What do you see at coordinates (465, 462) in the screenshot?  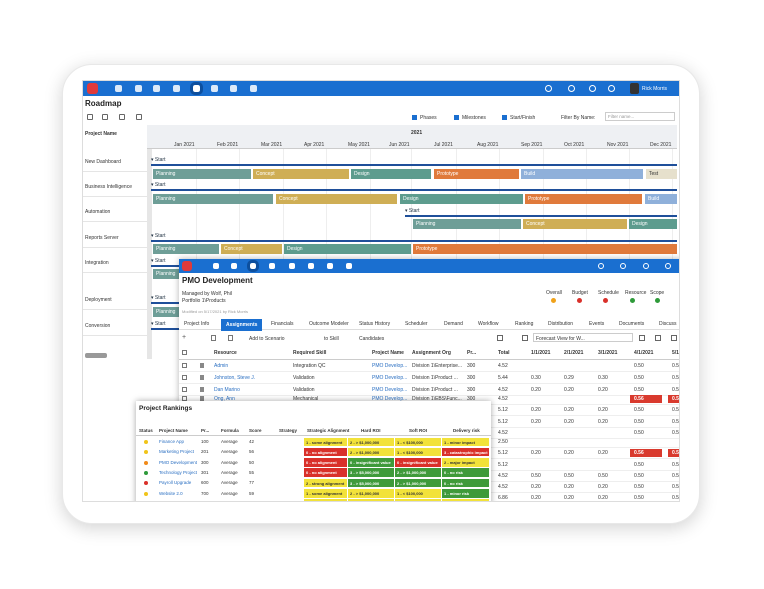 I see `rating-cell: 2 - major impact` at bounding box center [465, 462].